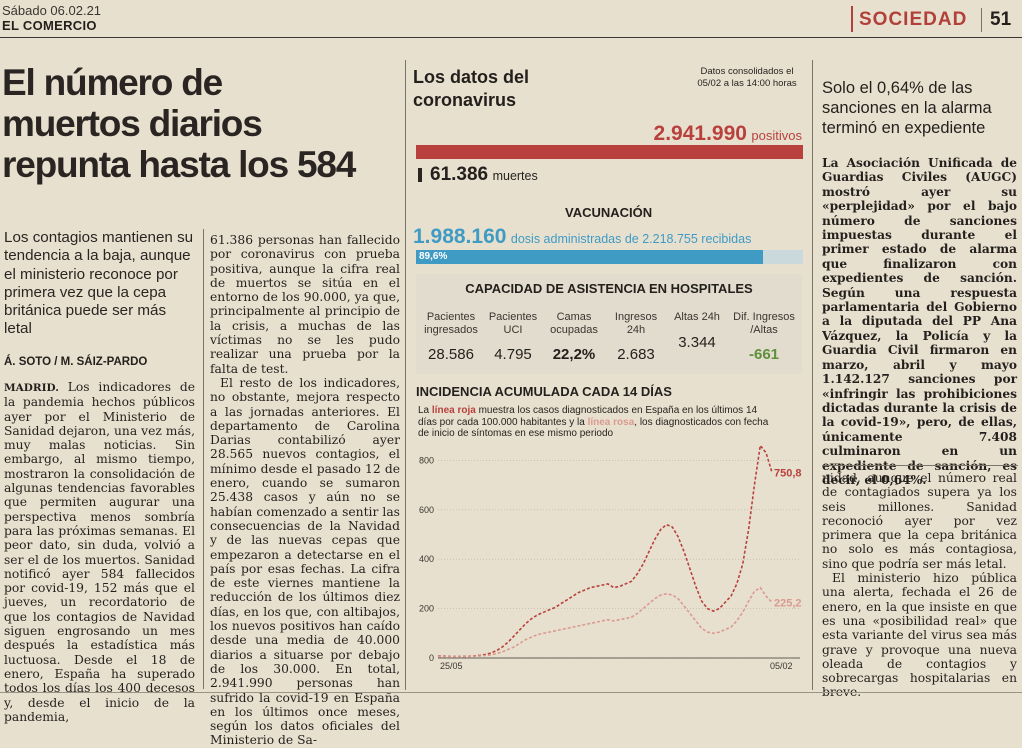  What do you see at coordinates (764, 323) in the screenshot?
I see `hosp-label: Dif. Ingresos /Altas` at bounding box center [764, 323].